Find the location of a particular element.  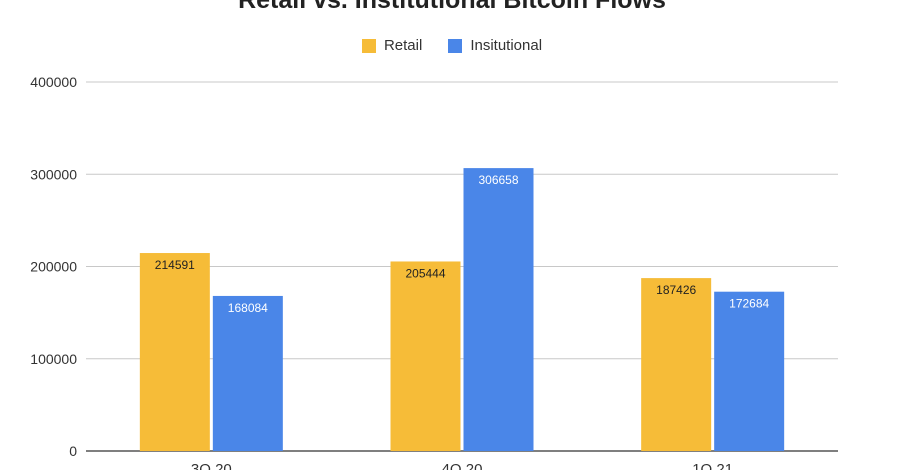

y-tick-label: 300000 is located at coordinates (53, 174).